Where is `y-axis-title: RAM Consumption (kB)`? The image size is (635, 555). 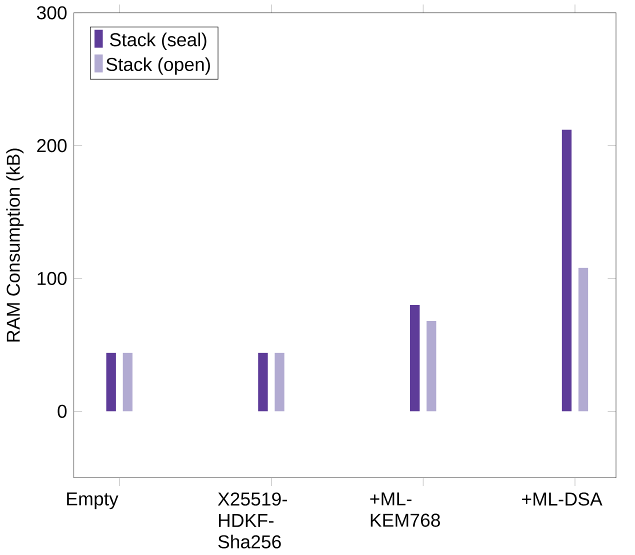
y-axis-title: RAM Consumption (kB) is located at coordinates (15, 245).